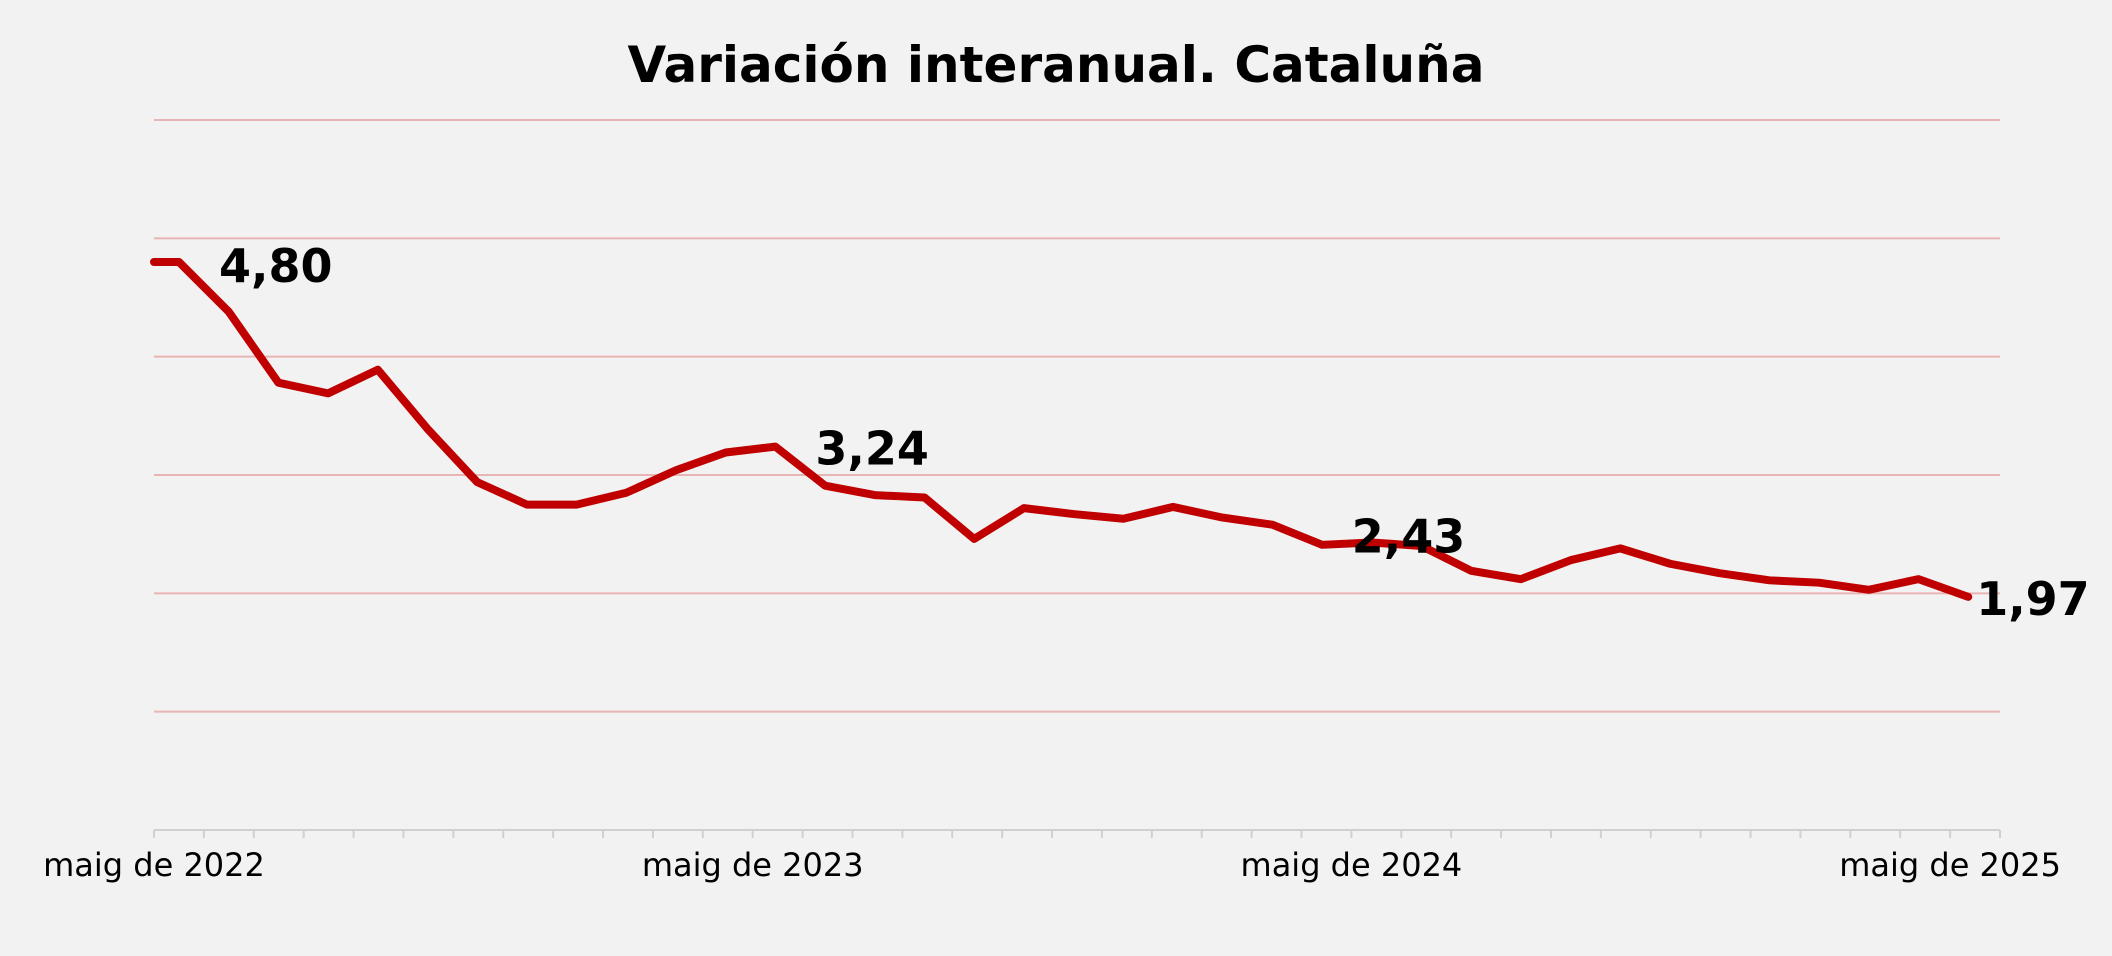  What do you see at coordinates (2033, 599) in the screenshot?
I see `data-label: 1,97` at bounding box center [2033, 599].